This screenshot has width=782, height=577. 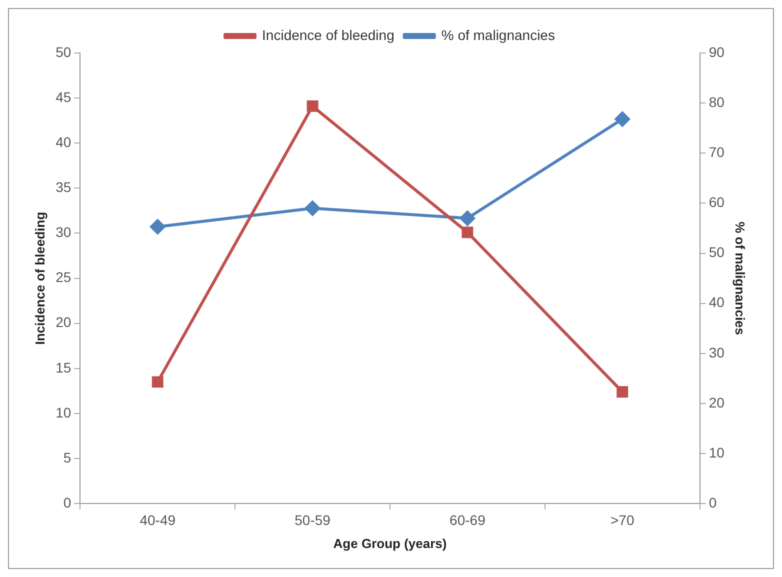 I want to click on y-axis-title: Incidence of bleeding, so click(x=40, y=278).